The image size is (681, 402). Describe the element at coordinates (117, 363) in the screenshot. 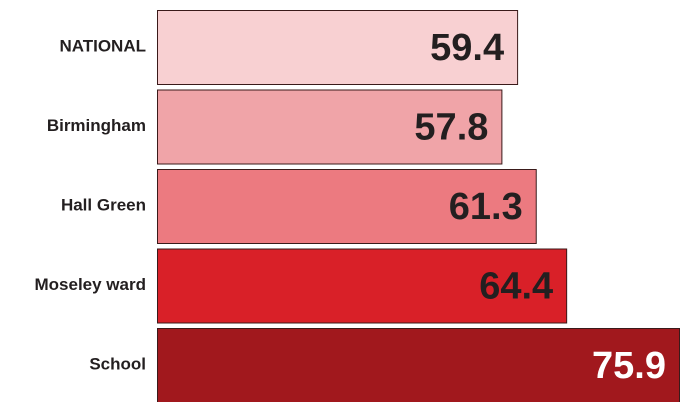

I see `category-label: School` at that location.